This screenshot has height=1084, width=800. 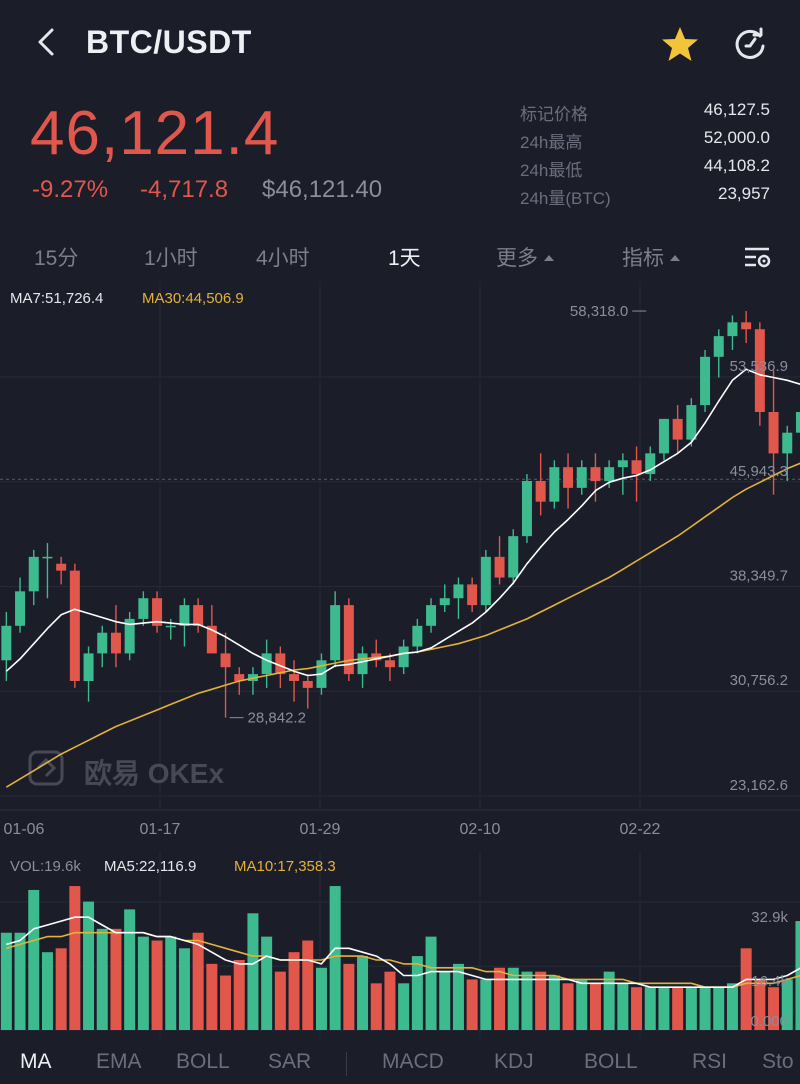 What do you see at coordinates (150, 866) in the screenshot?
I see `ma5-legend: MA5:22,116.9` at bounding box center [150, 866].